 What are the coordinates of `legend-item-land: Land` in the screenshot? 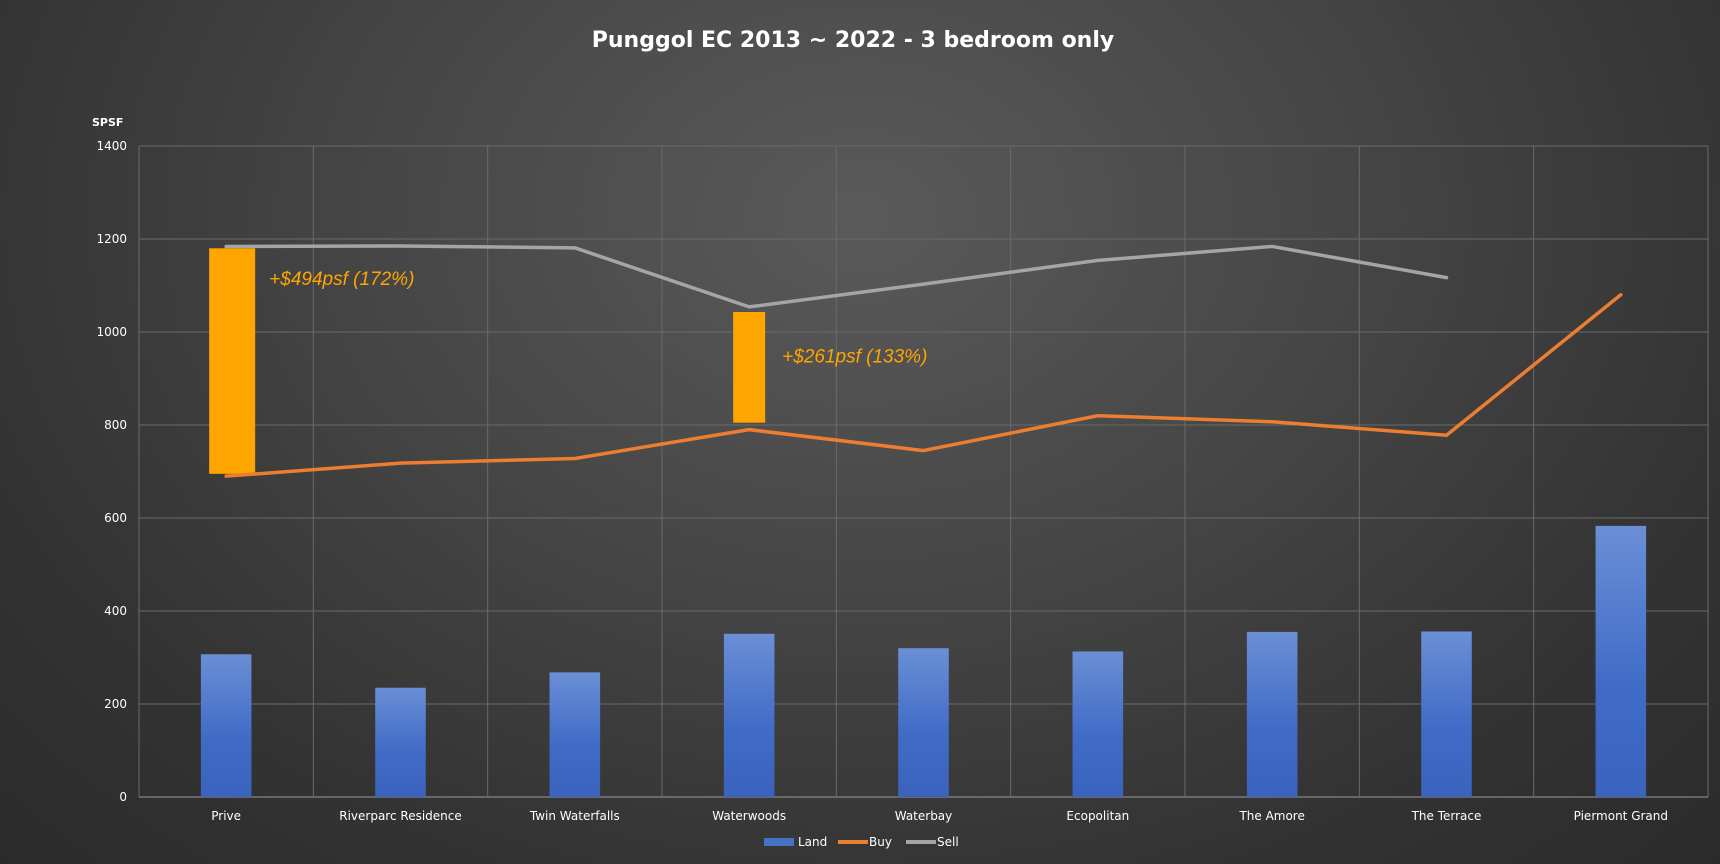 It's located at (795, 842).